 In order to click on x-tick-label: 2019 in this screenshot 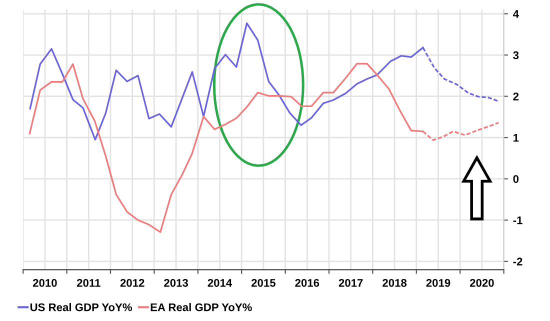, I will do `click(438, 282)`.